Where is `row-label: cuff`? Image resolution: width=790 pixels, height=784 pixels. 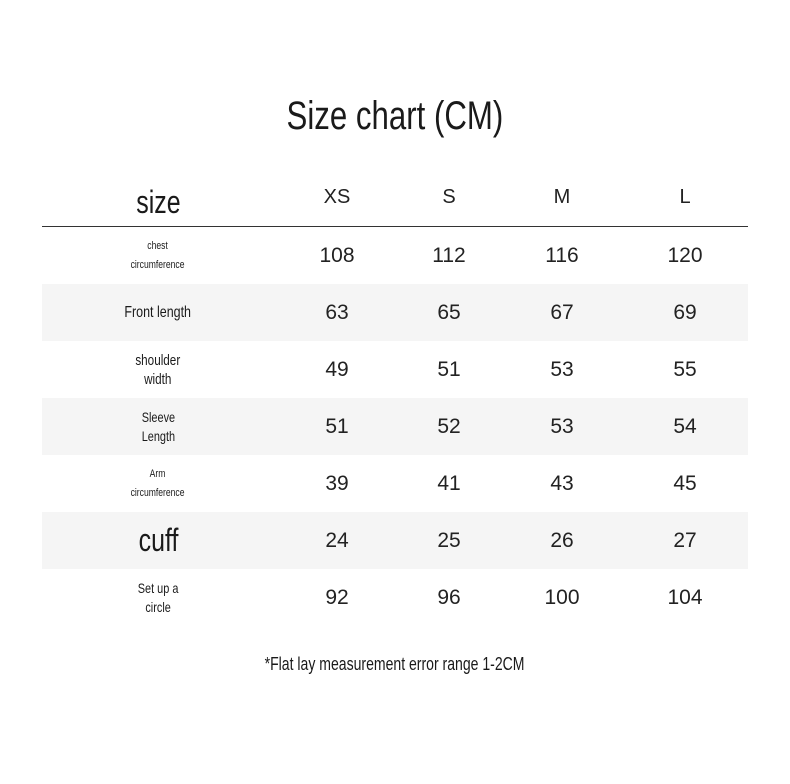
row-label: cuff is located at coordinates (158, 540).